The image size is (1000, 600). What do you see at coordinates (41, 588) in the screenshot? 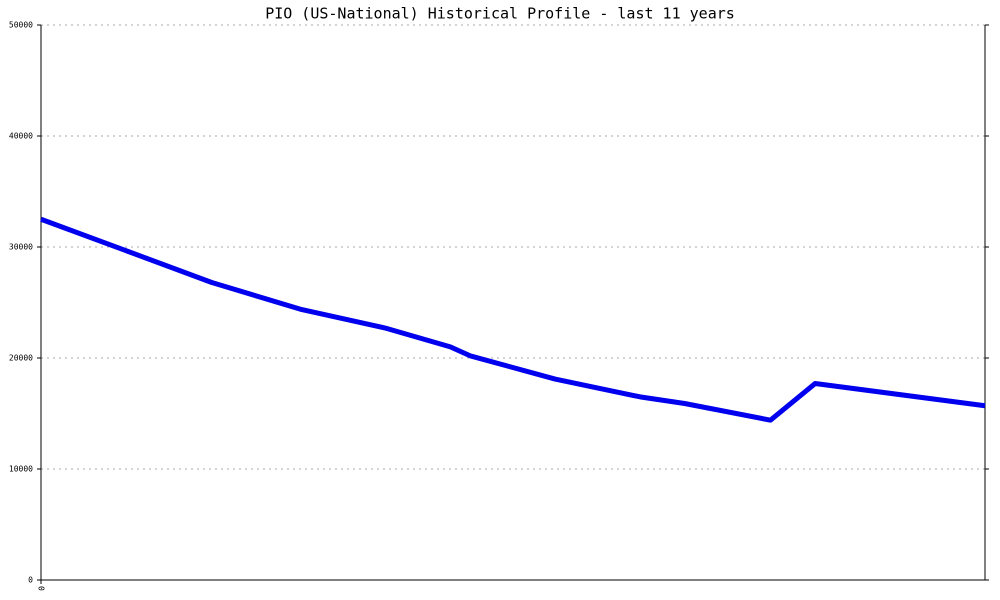
I see `x-tick-label: 0` at bounding box center [41, 588].